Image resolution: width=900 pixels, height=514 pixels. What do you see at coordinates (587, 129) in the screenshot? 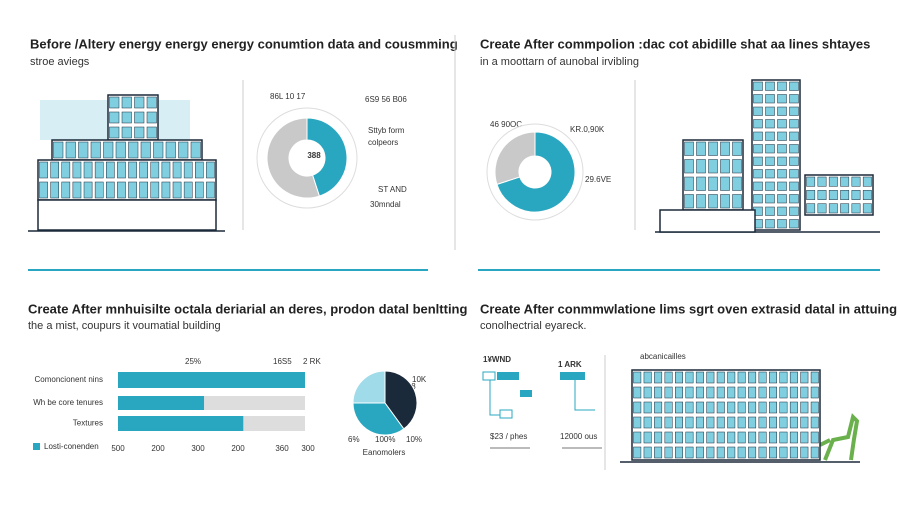
I see `label: KR.0,90K` at bounding box center [587, 129].